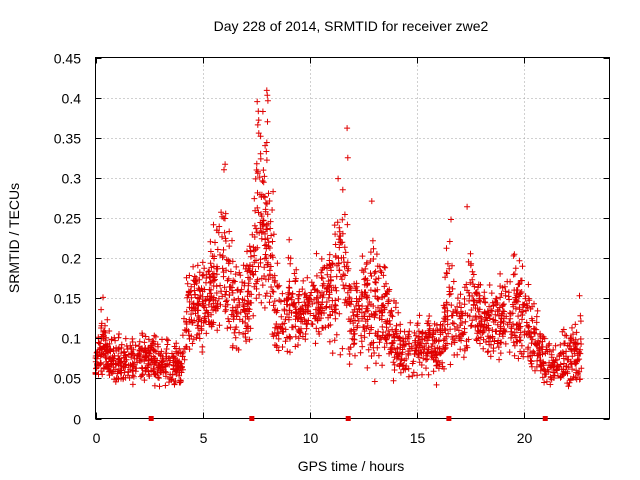  What do you see at coordinates (418, 438) in the screenshot?
I see `x-tick-label: 15` at bounding box center [418, 438].